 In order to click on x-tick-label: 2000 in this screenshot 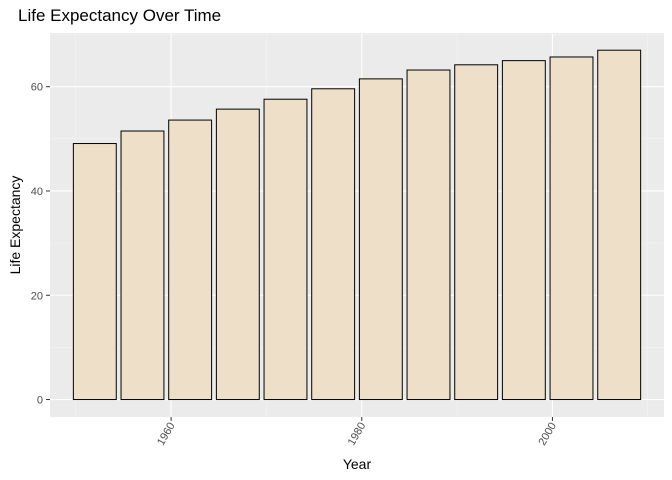, I will do `click(547, 434)`.